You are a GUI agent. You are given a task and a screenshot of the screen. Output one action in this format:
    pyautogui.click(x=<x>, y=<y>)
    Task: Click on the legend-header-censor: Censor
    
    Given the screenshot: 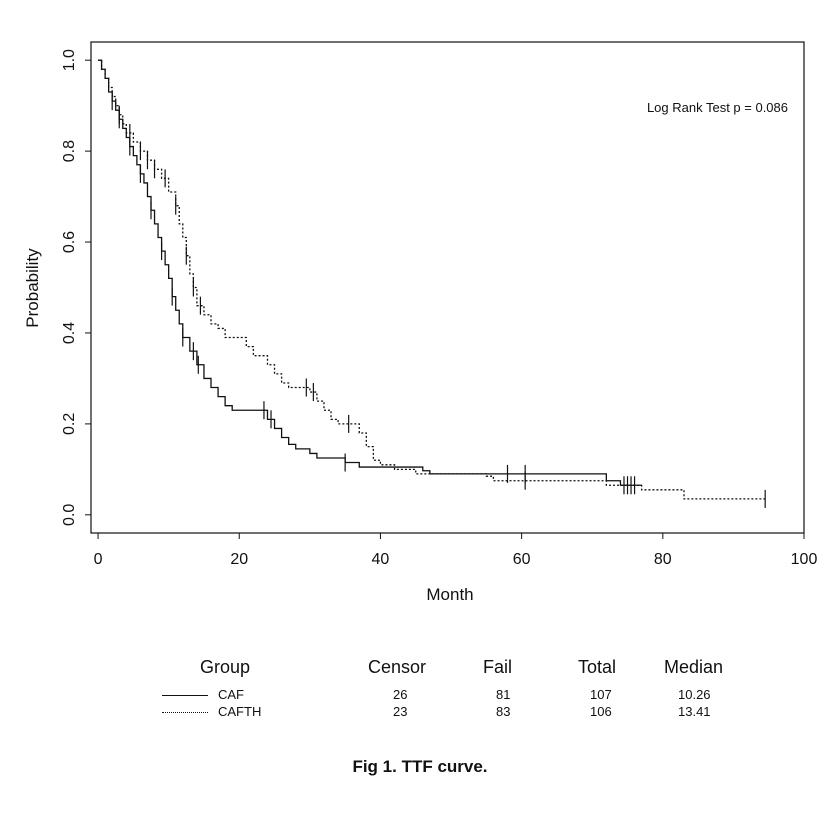 What is the action you would take?
    pyautogui.click(x=397, y=667)
    